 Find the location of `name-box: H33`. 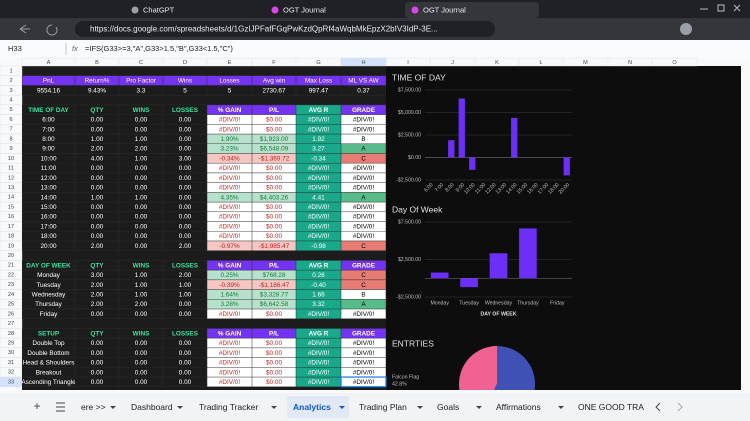

name-box: H33 is located at coordinates (15, 48).